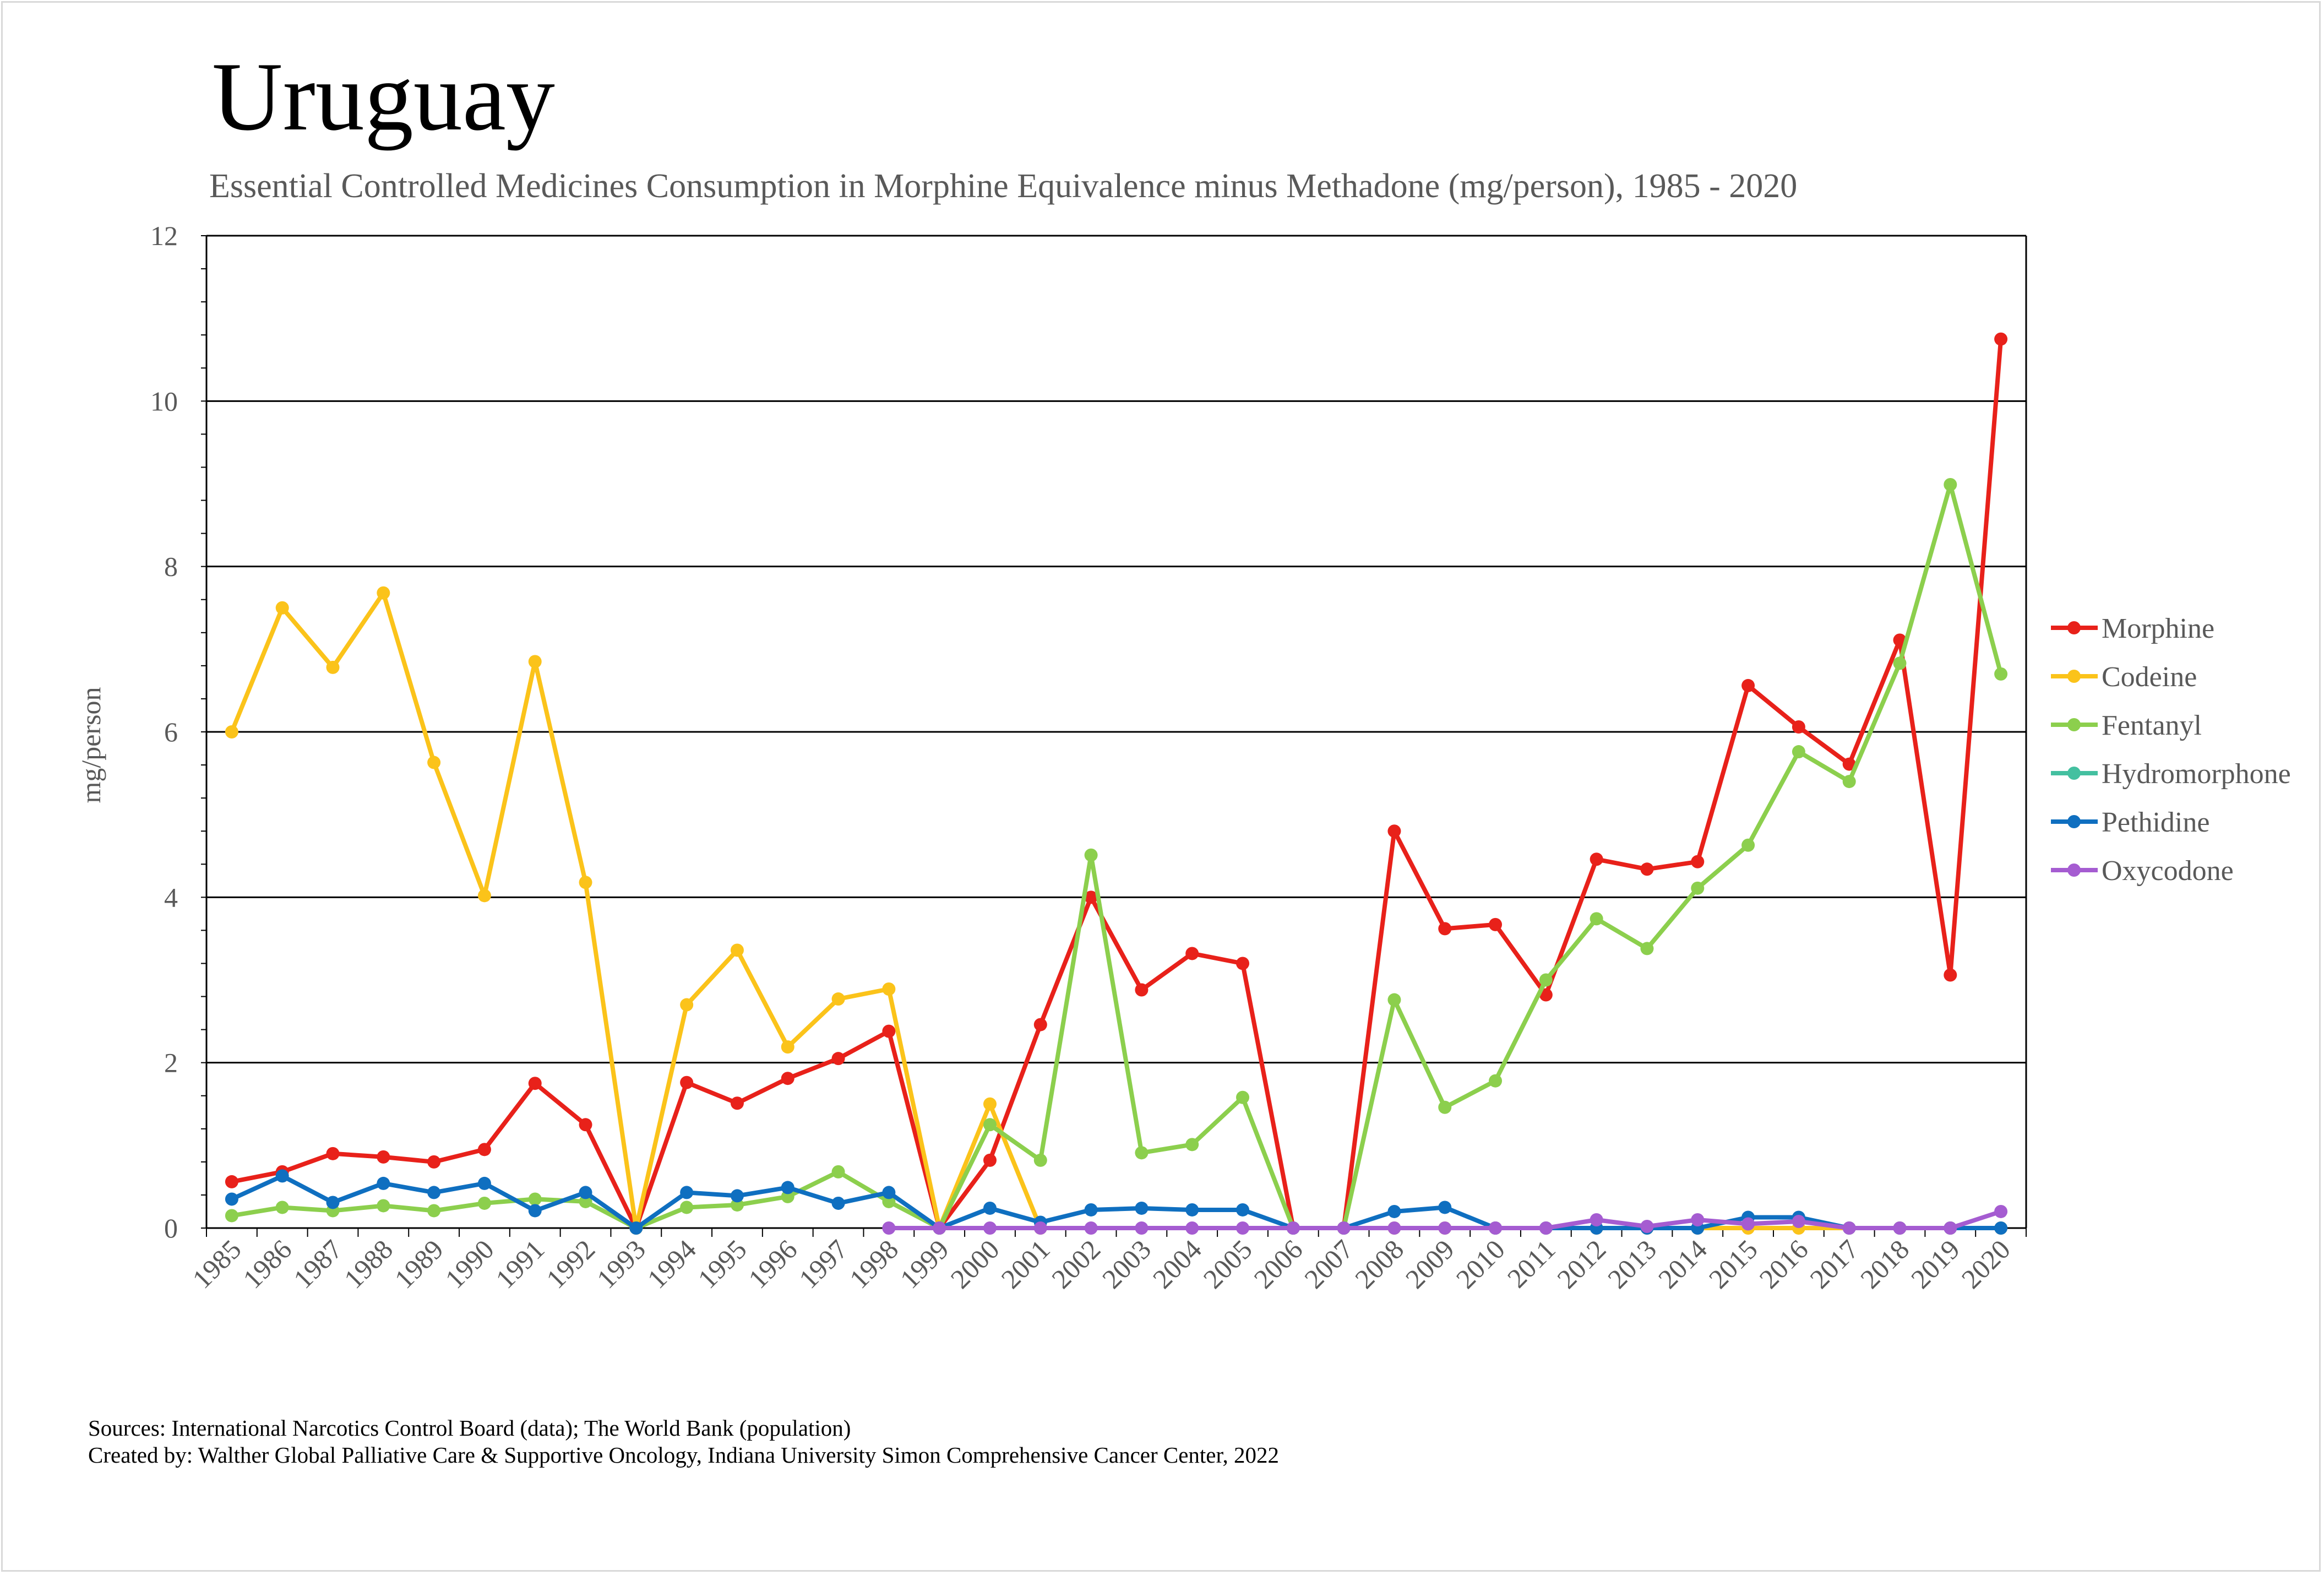 Image resolution: width=2324 pixels, height=1575 pixels. I want to click on data-point-oxycodone-2008, so click(1394, 1228).